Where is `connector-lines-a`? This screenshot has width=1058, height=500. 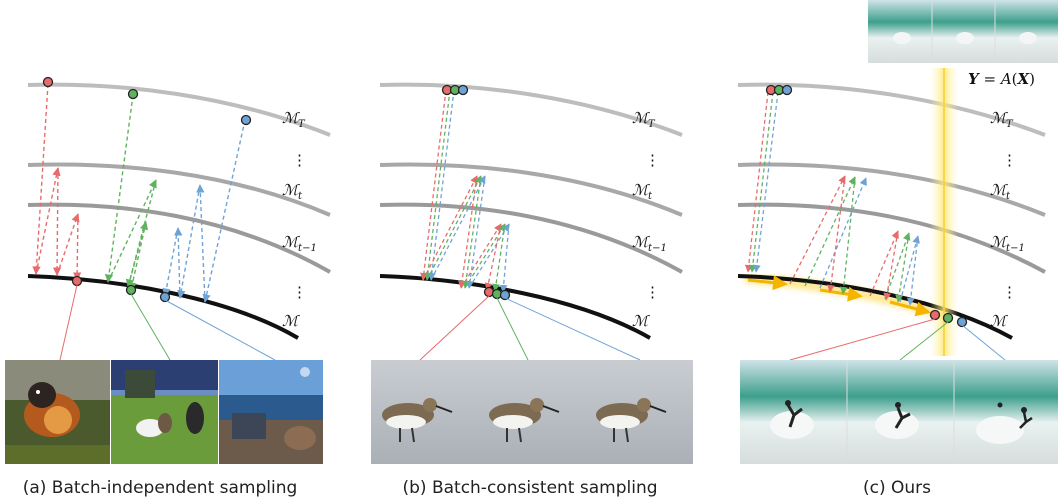 connector-lines-a is located at coordinates (167, 322).